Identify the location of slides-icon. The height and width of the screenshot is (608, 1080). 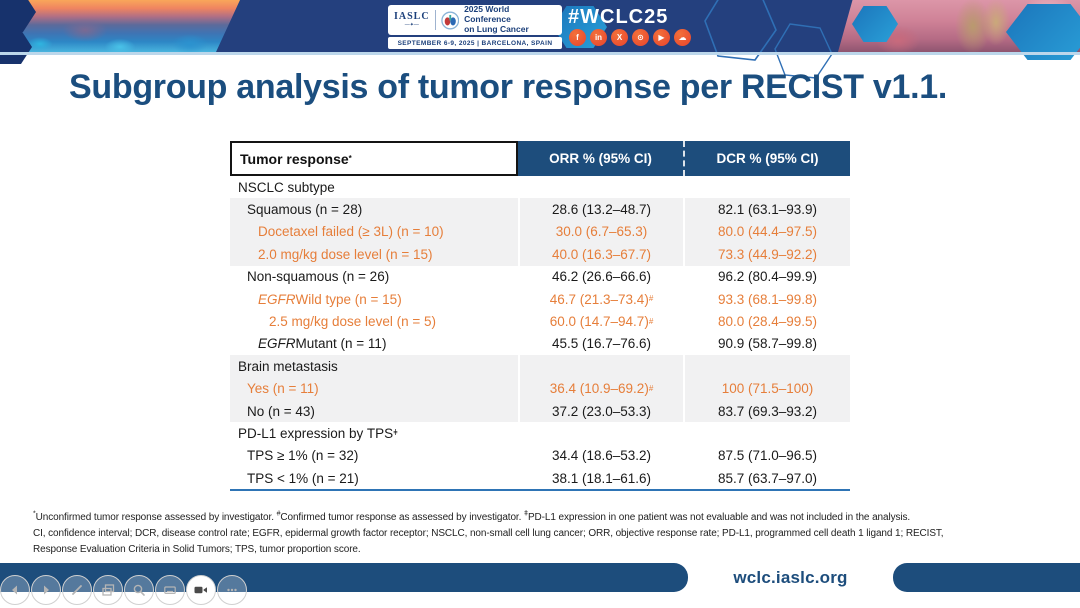
(108, 590).